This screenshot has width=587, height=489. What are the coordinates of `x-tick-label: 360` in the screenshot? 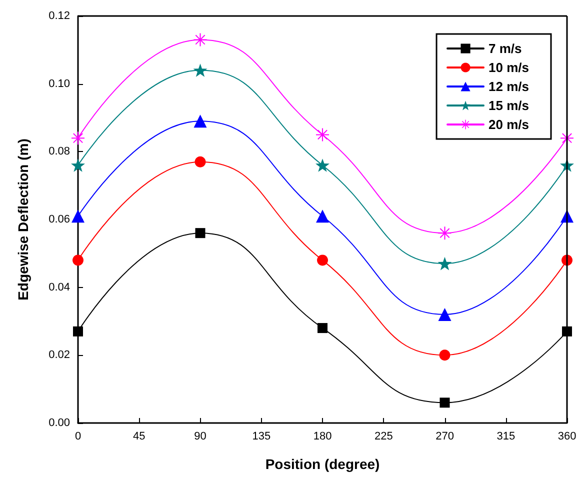 It's located at (567, 436).